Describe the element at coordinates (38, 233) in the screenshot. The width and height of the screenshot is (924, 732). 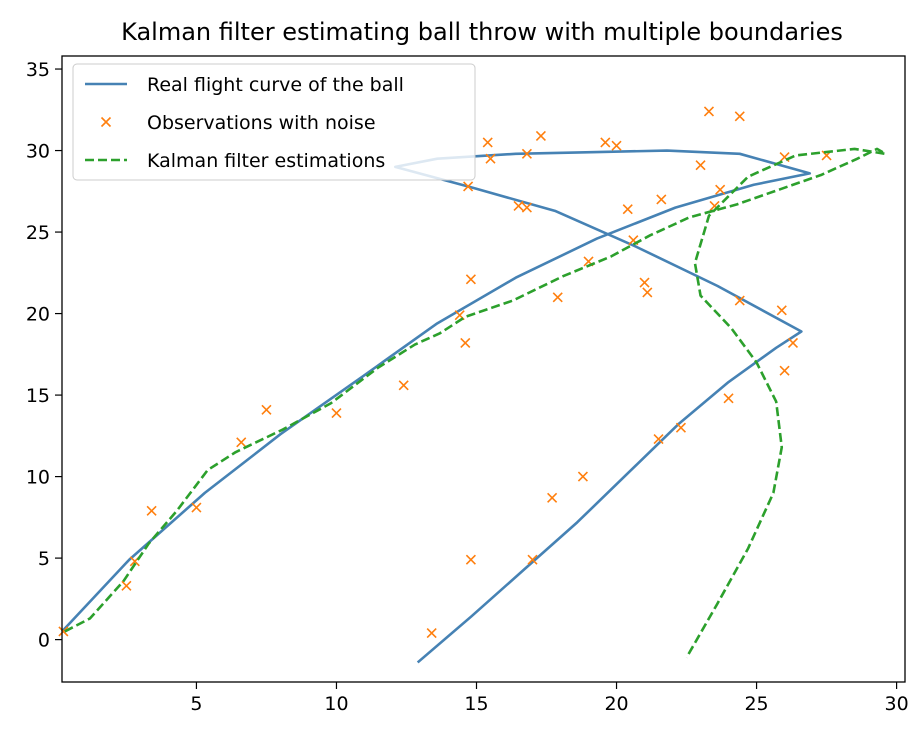
I see `y-tick-label: 25` at that location.